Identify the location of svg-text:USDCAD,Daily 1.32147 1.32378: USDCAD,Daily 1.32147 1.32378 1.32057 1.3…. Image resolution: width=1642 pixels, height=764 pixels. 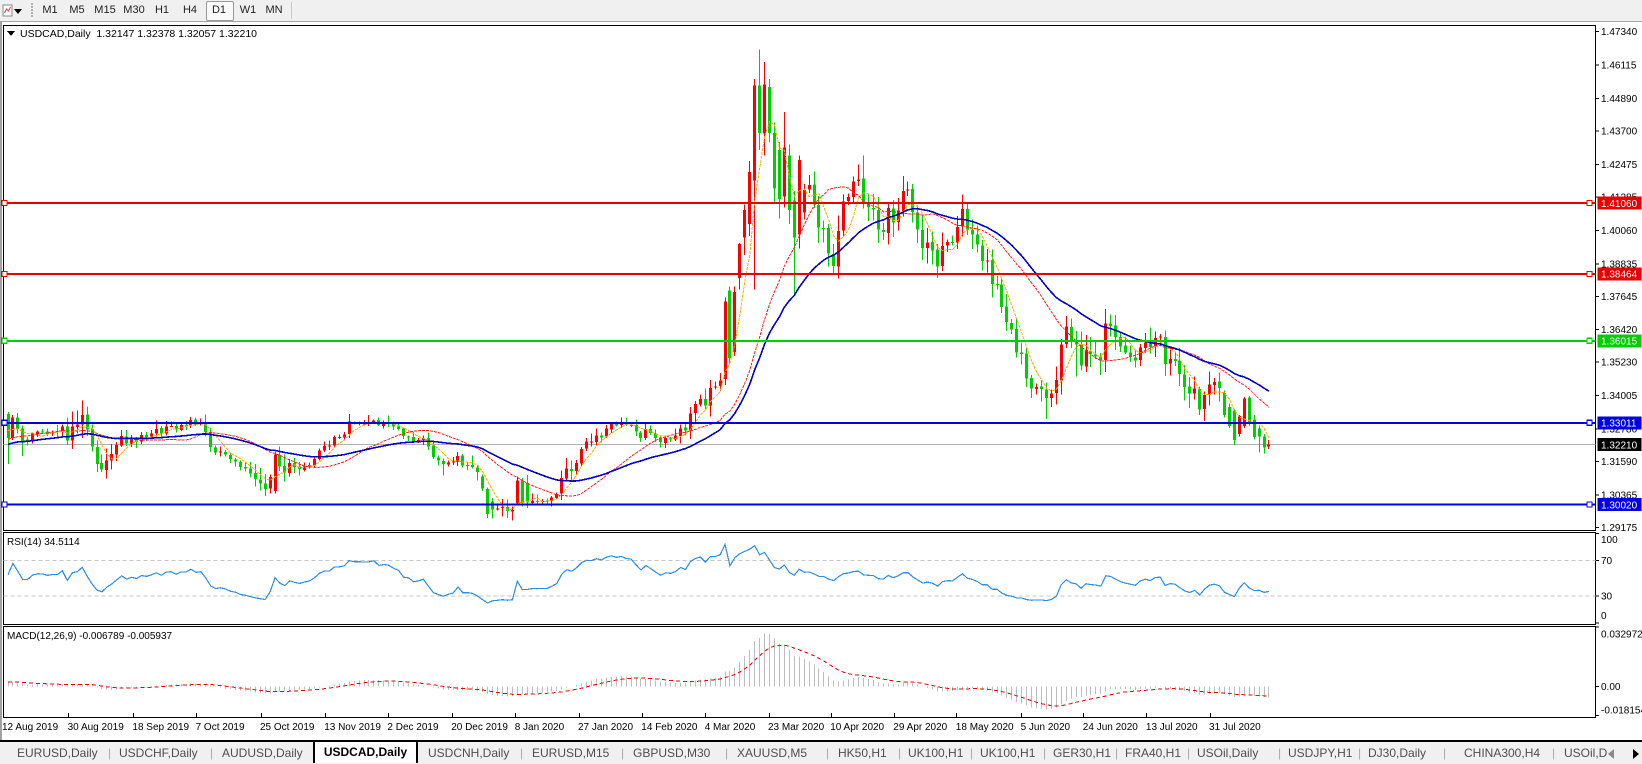
(138, 34).